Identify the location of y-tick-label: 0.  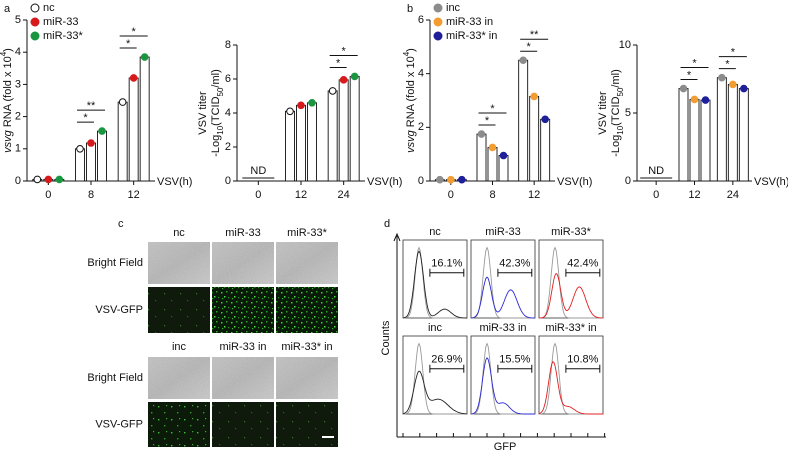
(228, 181).